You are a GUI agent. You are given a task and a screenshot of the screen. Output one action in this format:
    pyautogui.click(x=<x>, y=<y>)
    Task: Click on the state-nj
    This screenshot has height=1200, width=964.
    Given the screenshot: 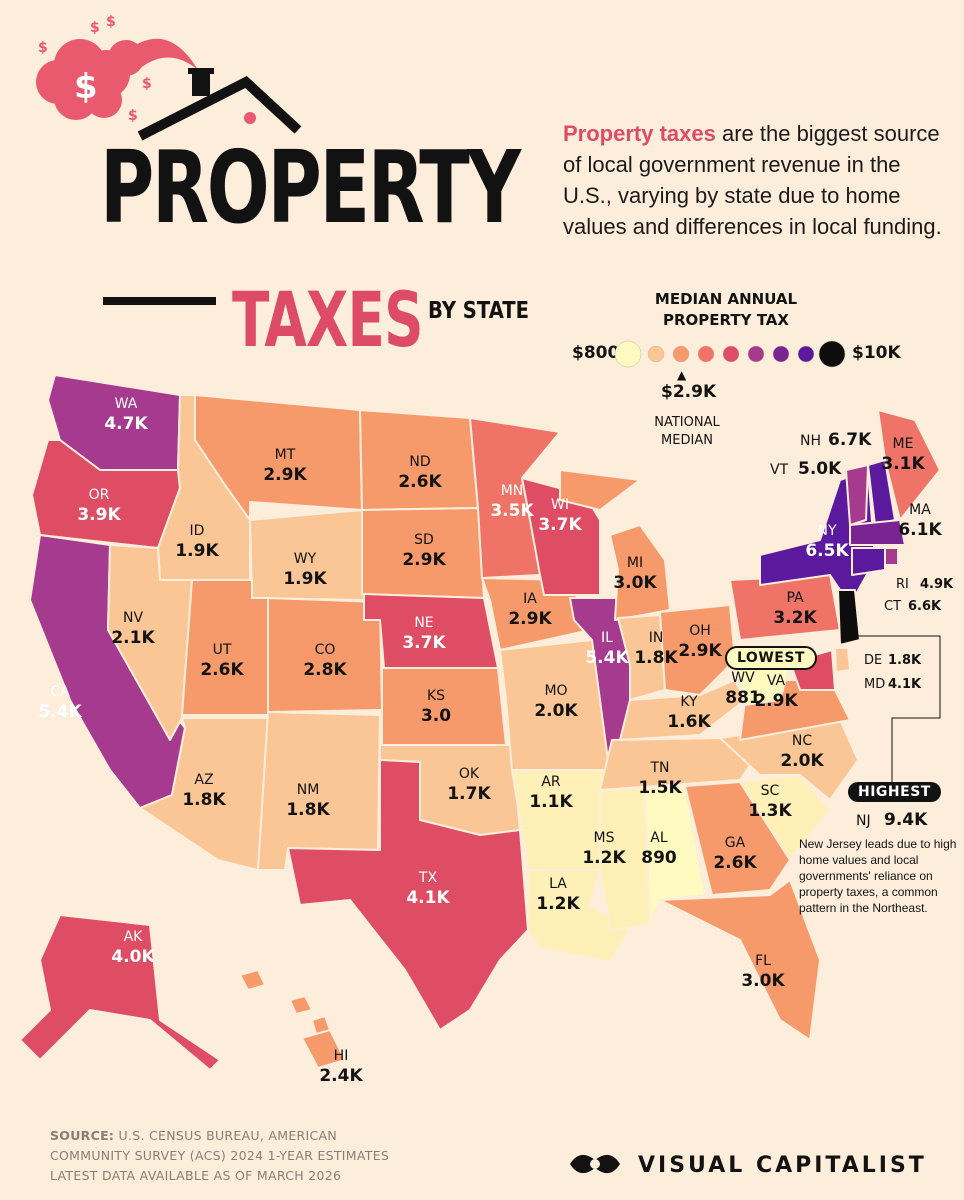 What is the action you would take?
    pyautogui.click(x=849, y=617)
    